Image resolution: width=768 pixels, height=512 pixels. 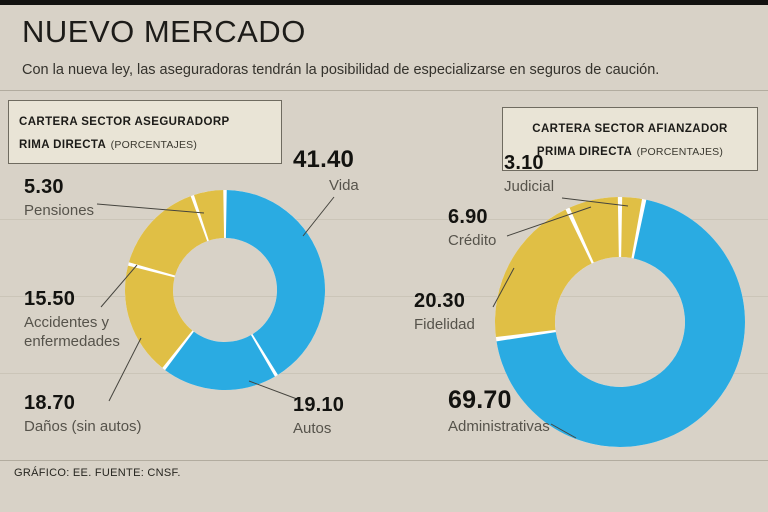 I want to click on value-judicial: 3.10, so click(x=524, y=163).